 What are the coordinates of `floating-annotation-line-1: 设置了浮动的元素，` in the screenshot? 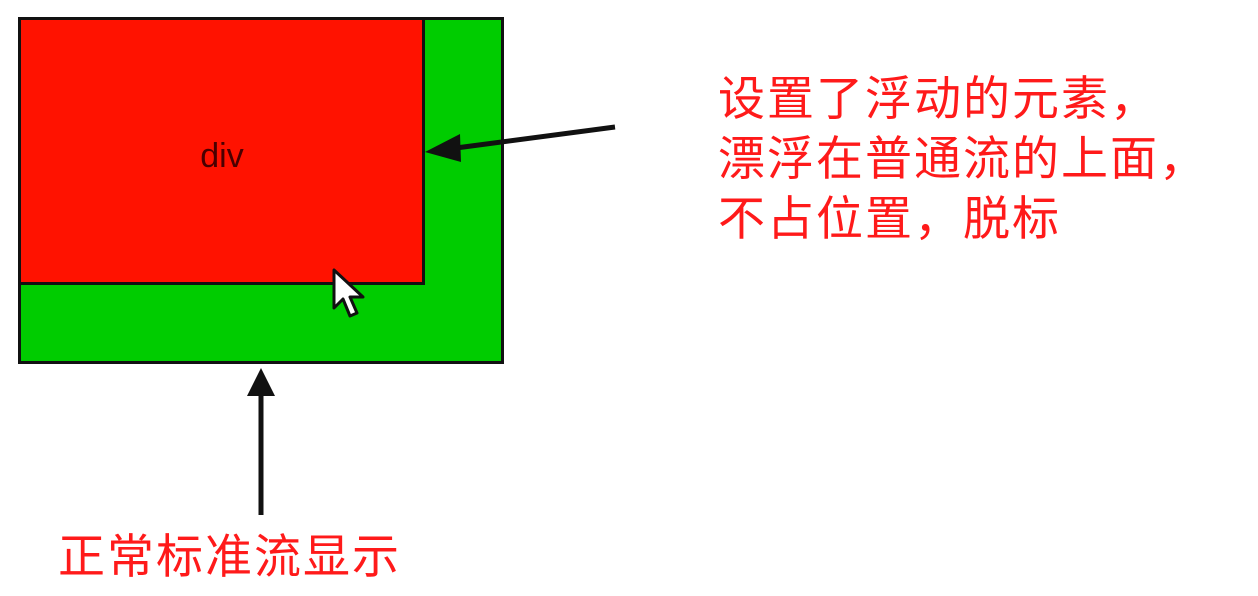 It's located at (938, 99).